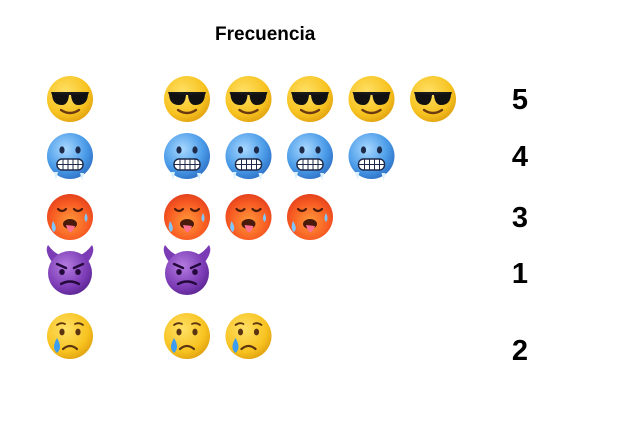 This screenshot has height=422, width=621. Describe the element at coordinates (187, 270) in the screenshot. I see `smiling-face-with-horns-pictogram-icon` at that location.